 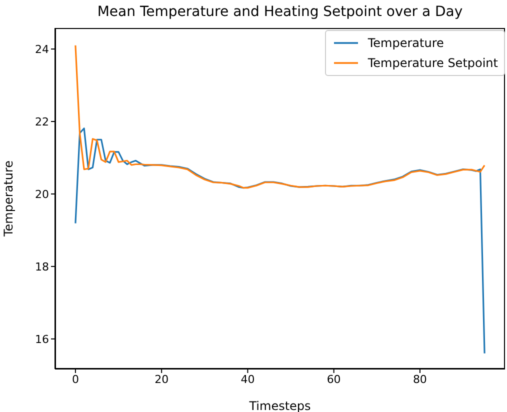 What do you see at coordinates (42, 194) in the screenshot?
I see `y-tick-label: 20` at bounding box center [42, 194].